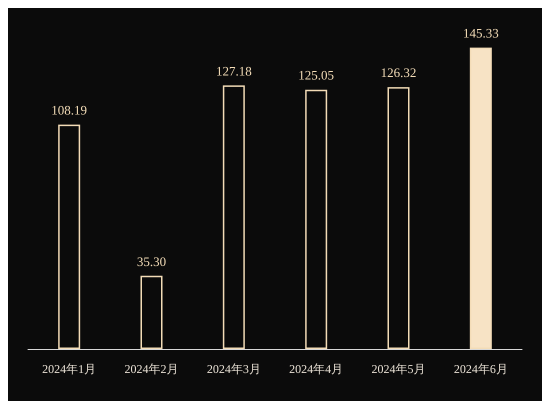 Image resolution: width=550 pixels, height=409 pixels. What do you see at coordinates (234, 70) in the screenshot?
I see `data-label: 127.18` at bounding box center [234, 70].